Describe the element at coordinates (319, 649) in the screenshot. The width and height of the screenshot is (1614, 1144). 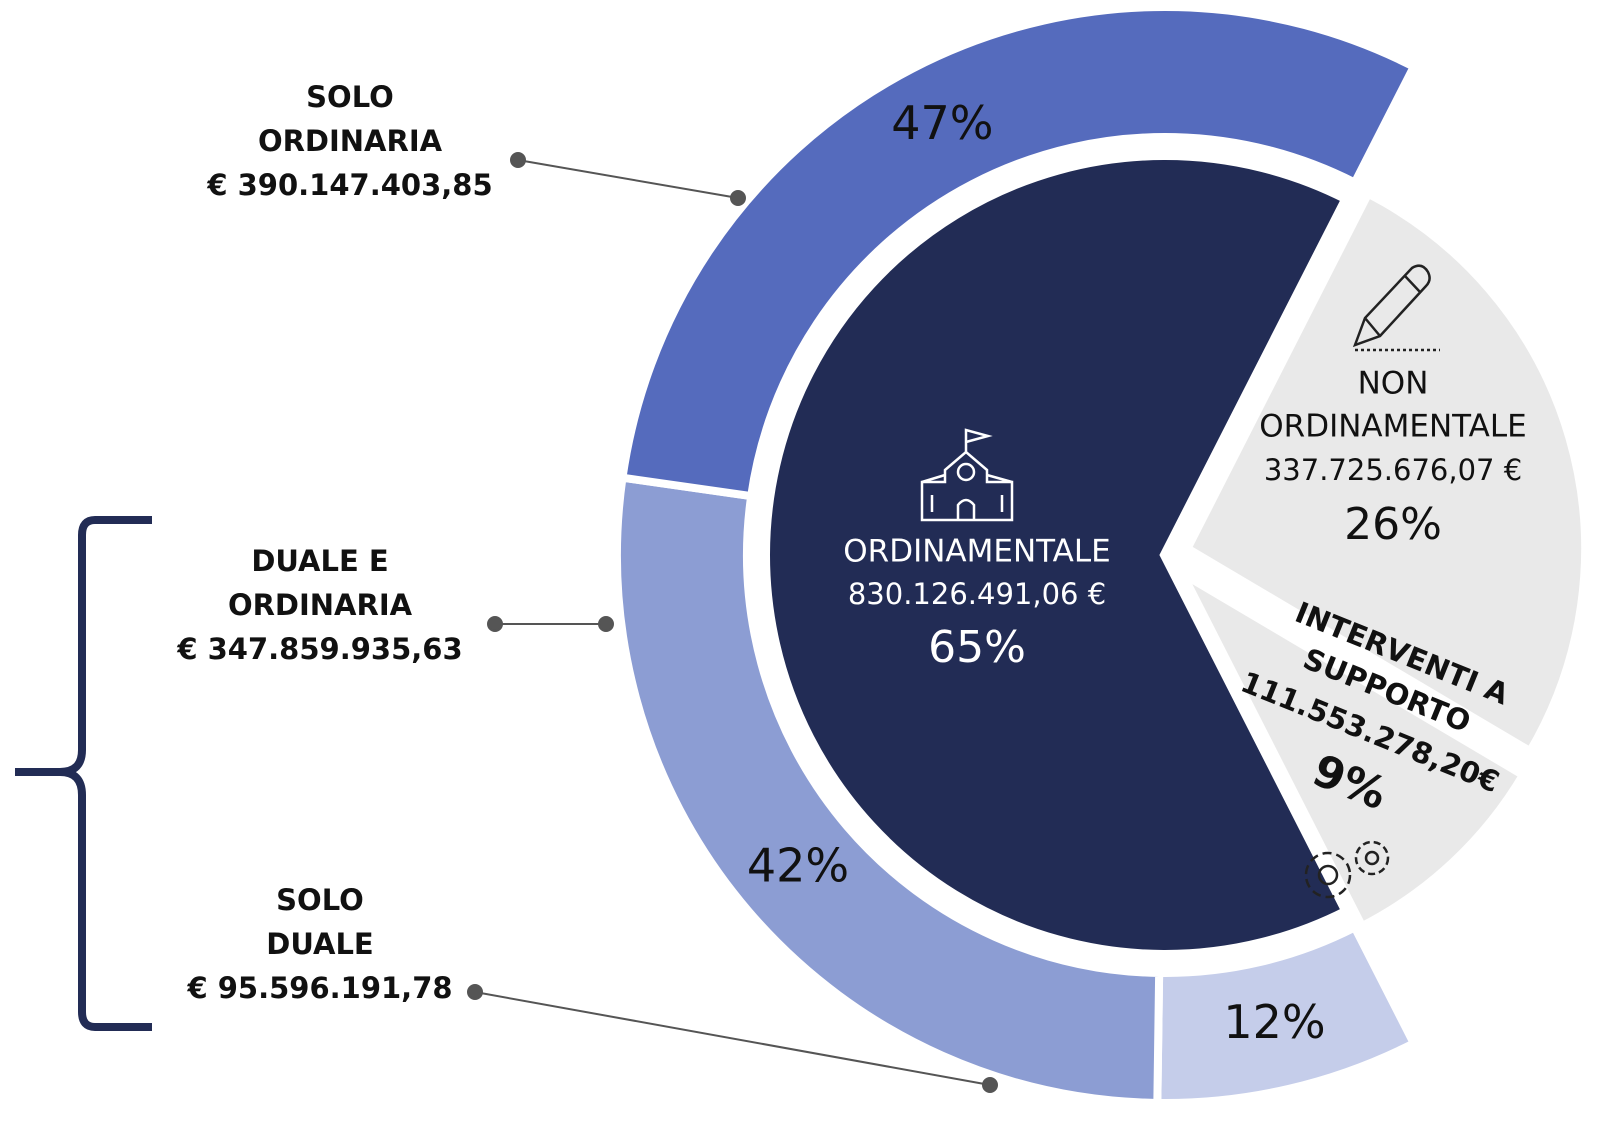
I see `ring-amount: € 347.859.935,63` at that location.